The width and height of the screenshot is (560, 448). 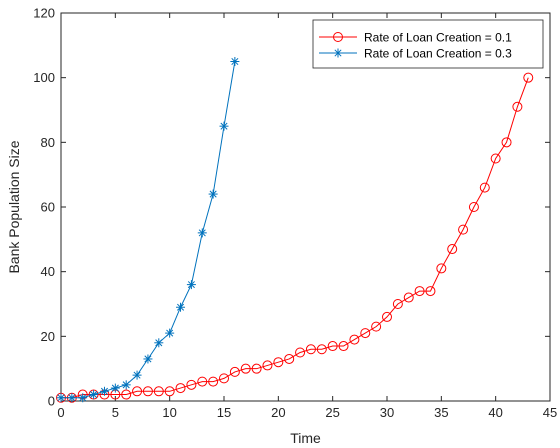 What do you see at coordinates (48, 336) in the screenshot?
I see `y-tick-label: 20` at bounding box center [48, 336].